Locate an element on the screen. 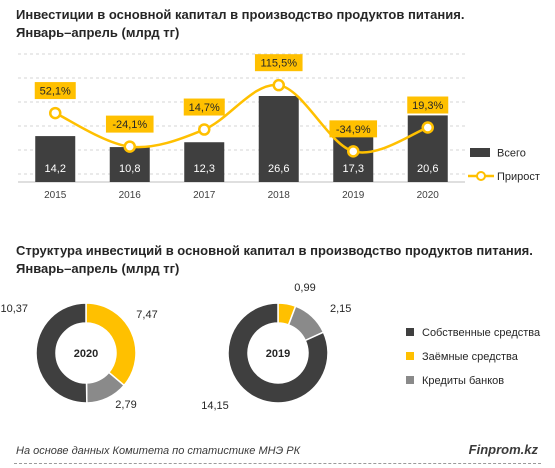 The width and height of the screenshot is (555, 468). chart2-subtitle: Январь–апрель (млрд тг) is located at coordinates (98, 268).